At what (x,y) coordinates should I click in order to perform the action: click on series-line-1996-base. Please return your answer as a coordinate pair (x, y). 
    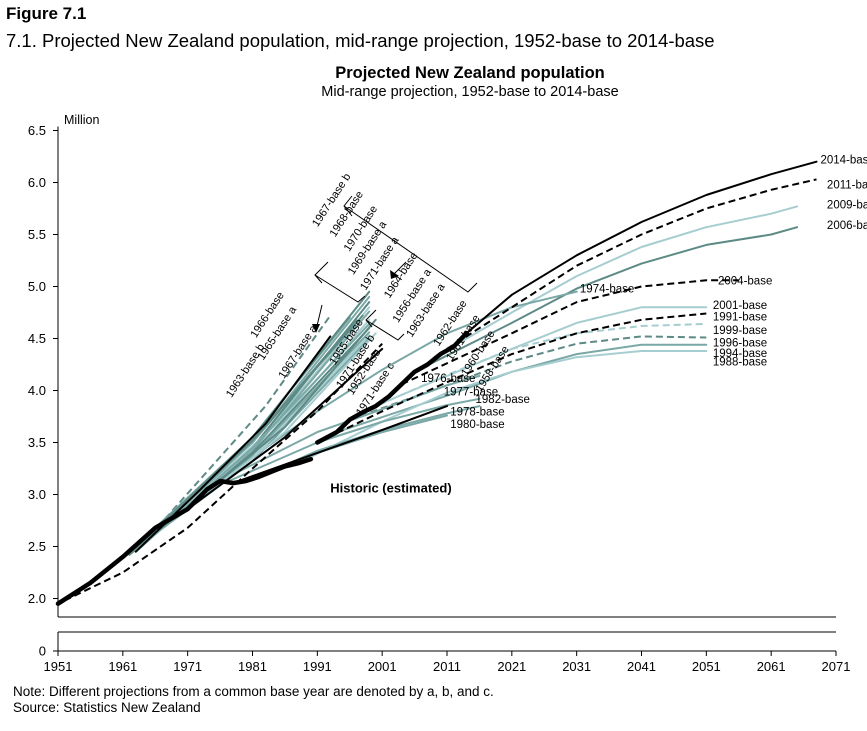
    Looking at the image, I should click on (528, 378).